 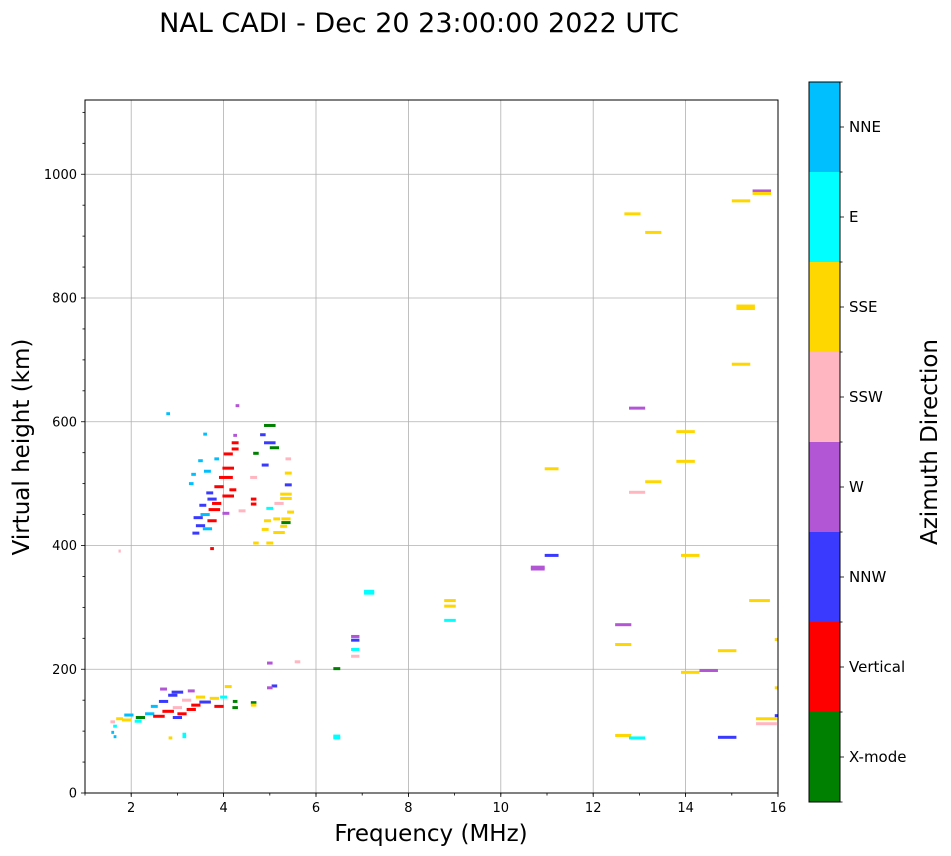 What do you see at coordinates (778, 808) in the screenshot?
I see `x-tick-label: 16` at bounding box center [778, 808].